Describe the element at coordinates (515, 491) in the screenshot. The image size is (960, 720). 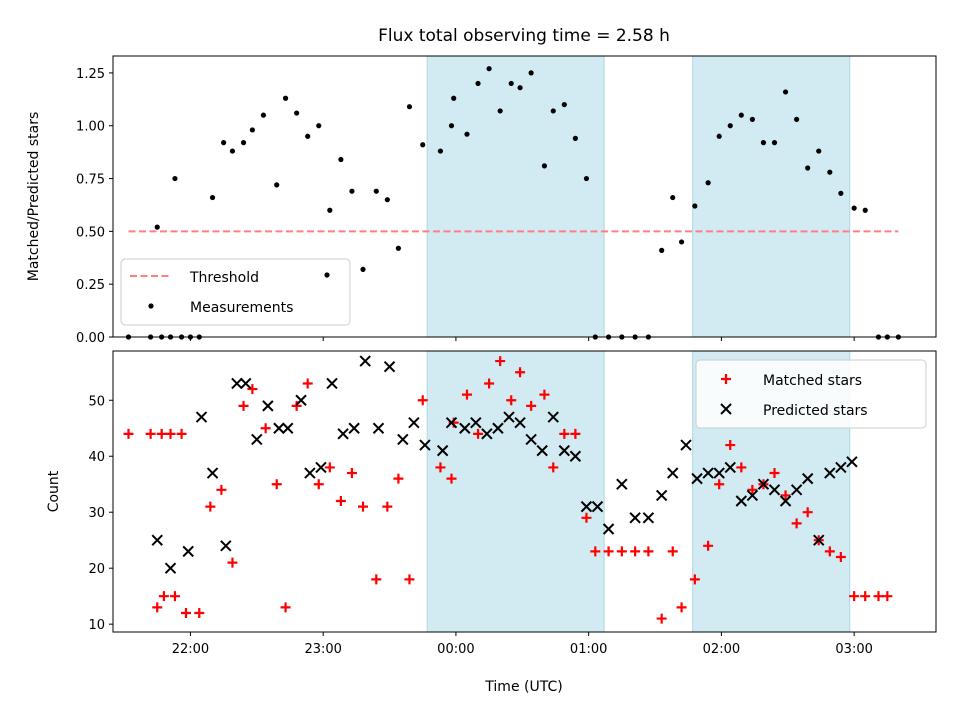
I see `bottom-shaded-span` at that location.